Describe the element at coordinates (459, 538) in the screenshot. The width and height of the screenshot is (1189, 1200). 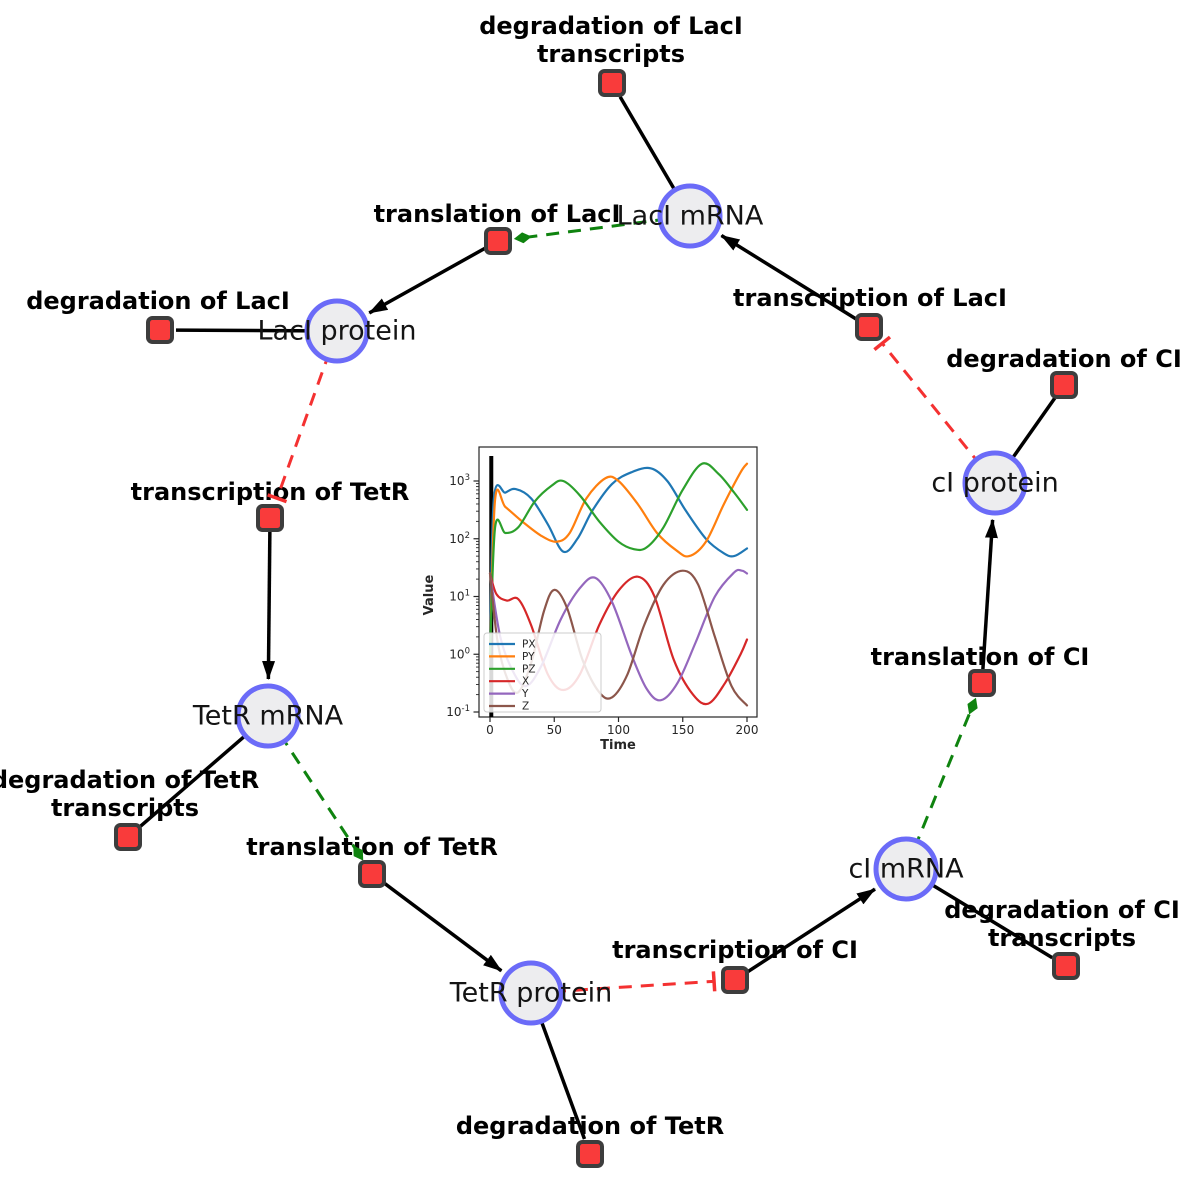
I see `y-tick-label: 10²` at that location.